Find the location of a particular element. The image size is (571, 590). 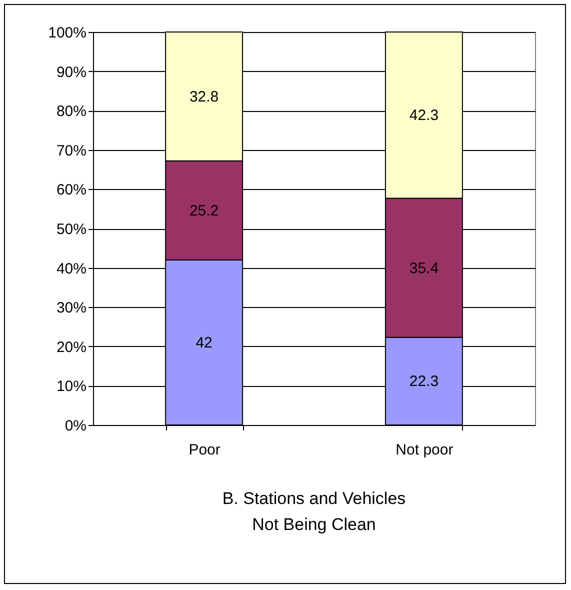

y-tick-label: 30% is located at coordinates (71, 308).